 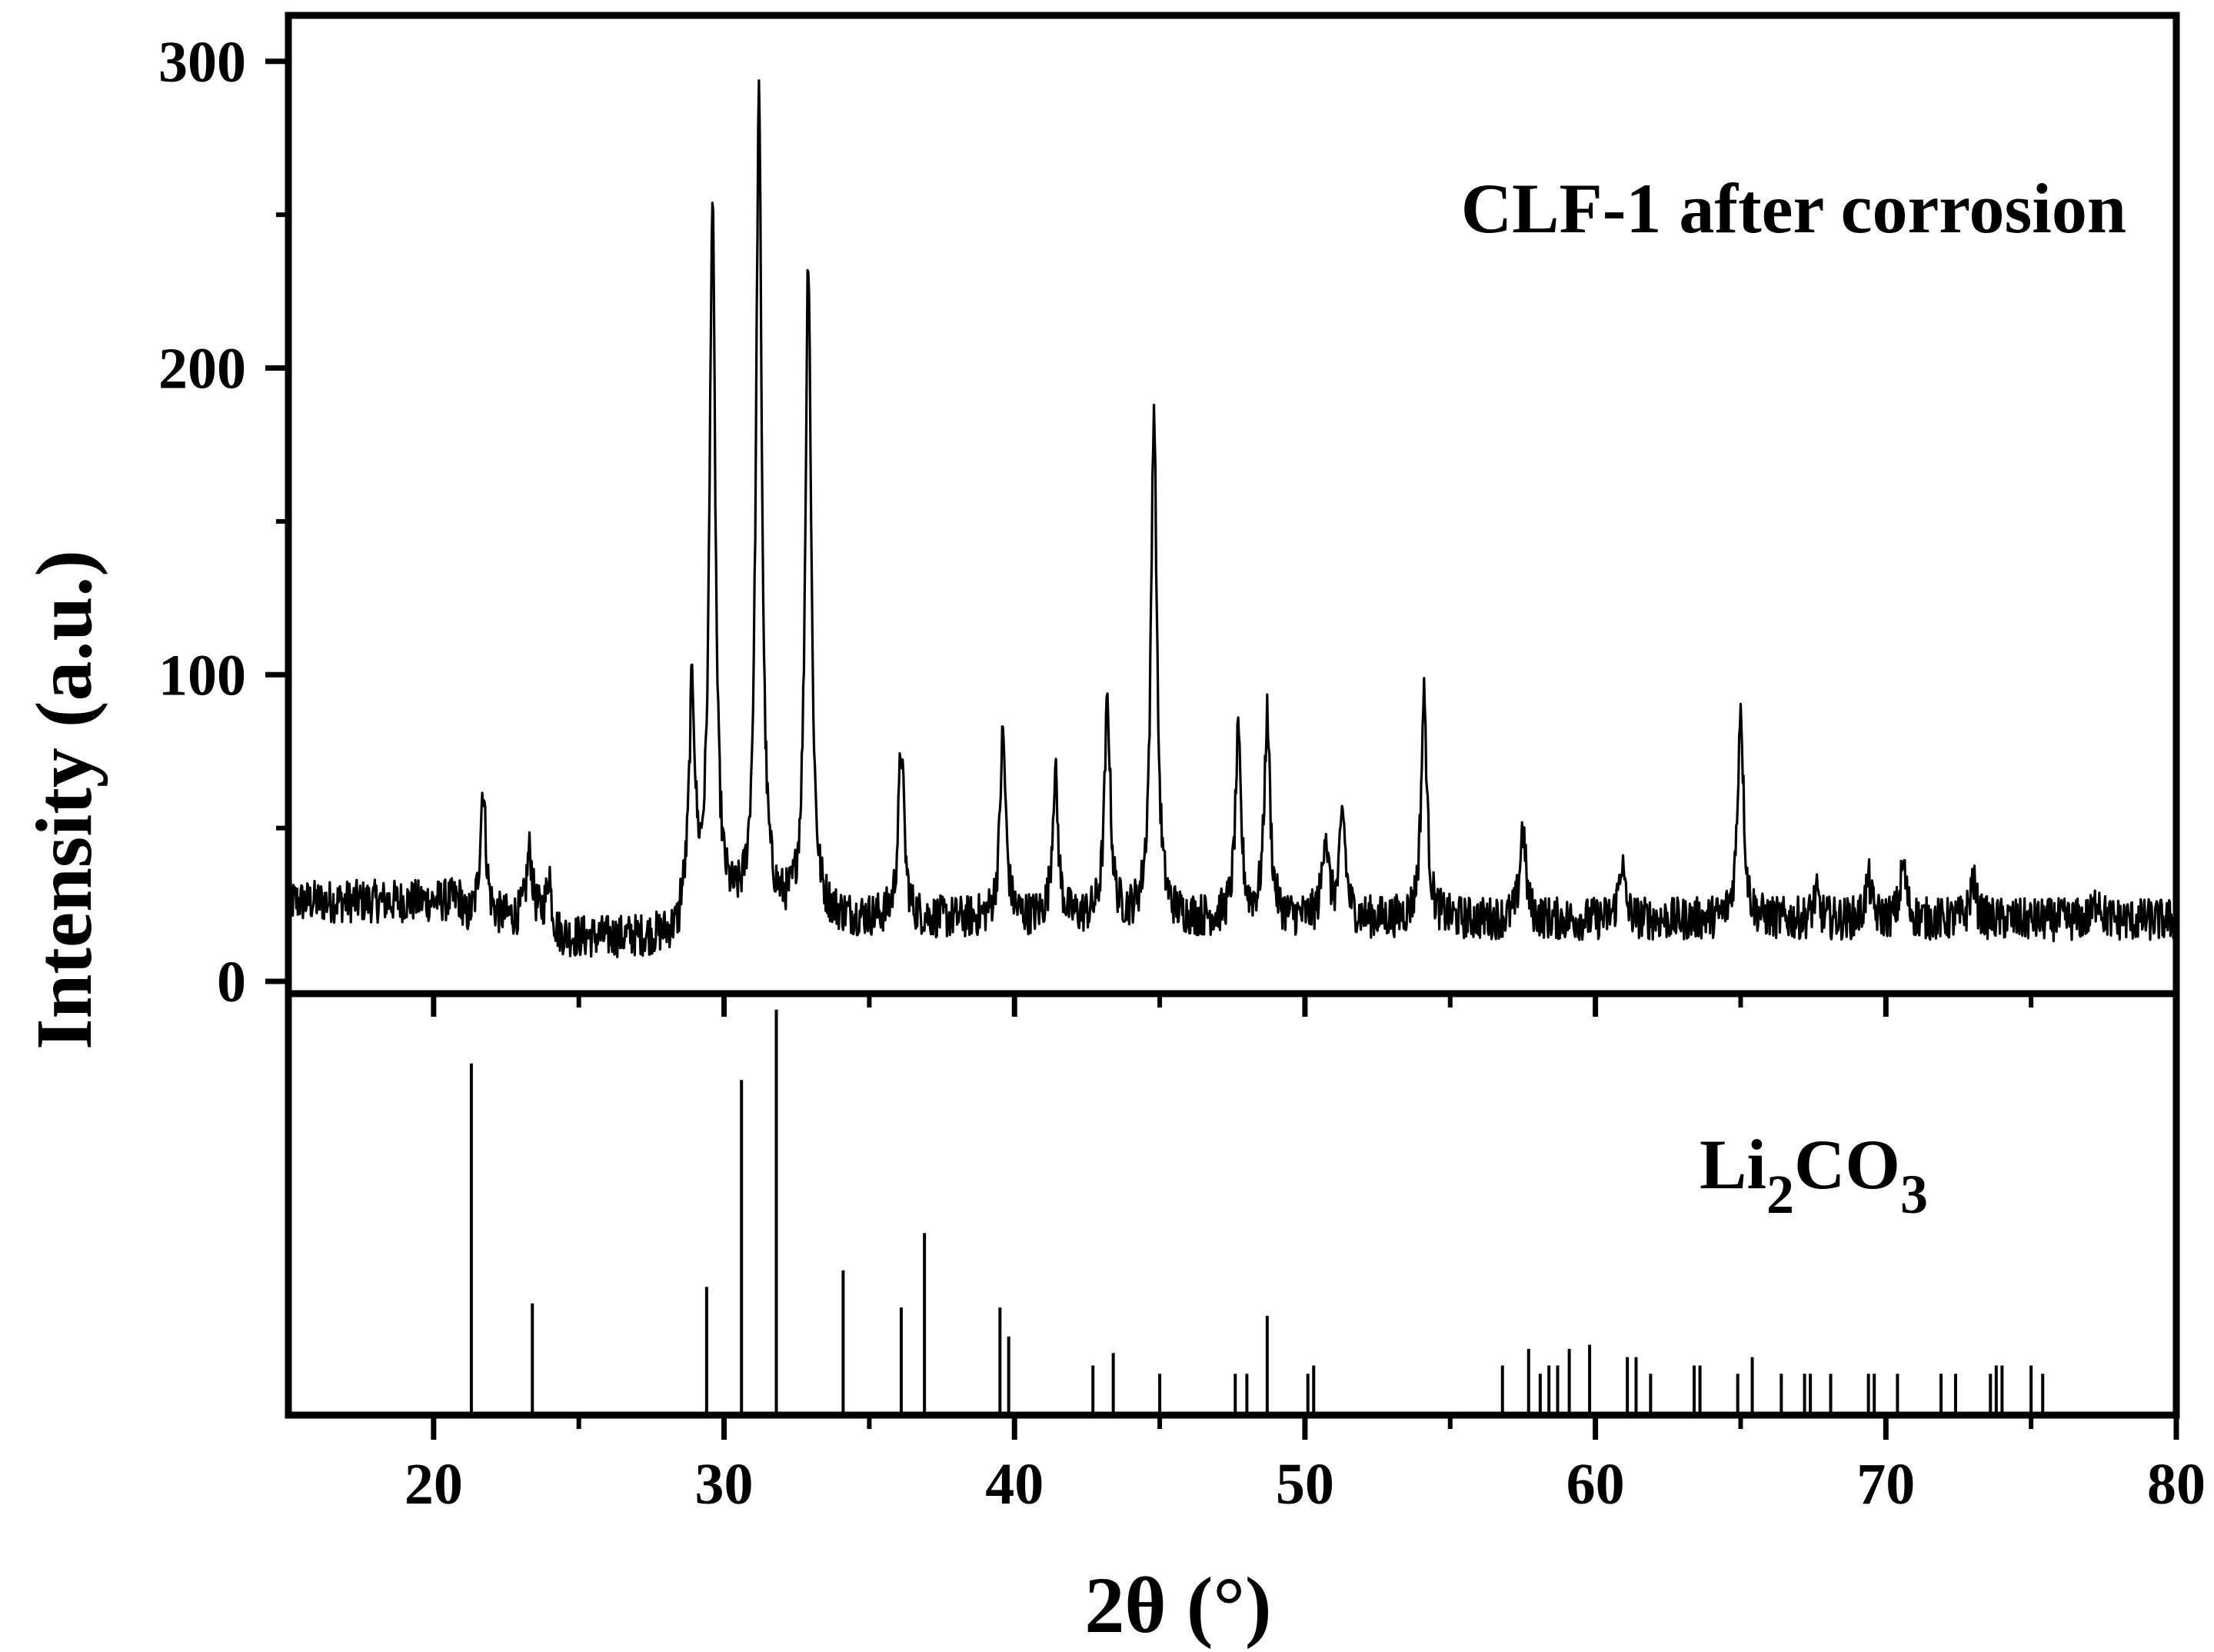 What do you see at coordinates (1305, 1484) in the screenshot?
I see `x-tick-label-50: 50` at bounding box center [1305, 1484].